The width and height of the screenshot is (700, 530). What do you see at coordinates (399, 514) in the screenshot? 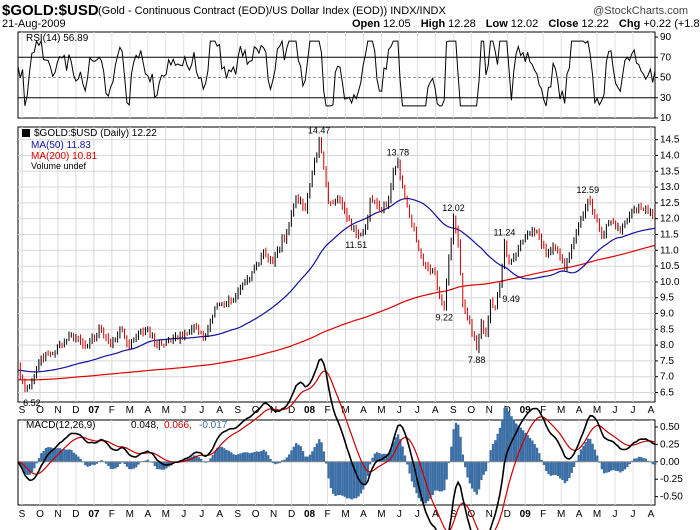
I see `macd-month-label: J` at bounding box center [399, 514].